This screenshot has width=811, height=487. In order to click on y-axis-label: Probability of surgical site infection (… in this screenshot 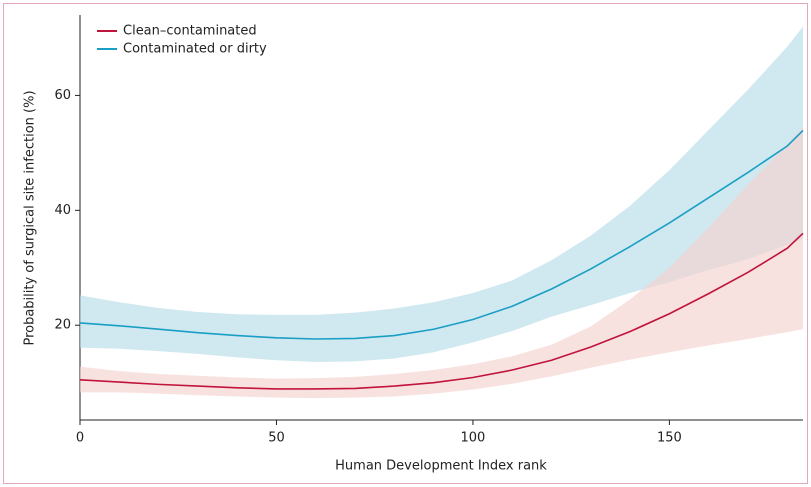, I will do `click(30, 217)`.